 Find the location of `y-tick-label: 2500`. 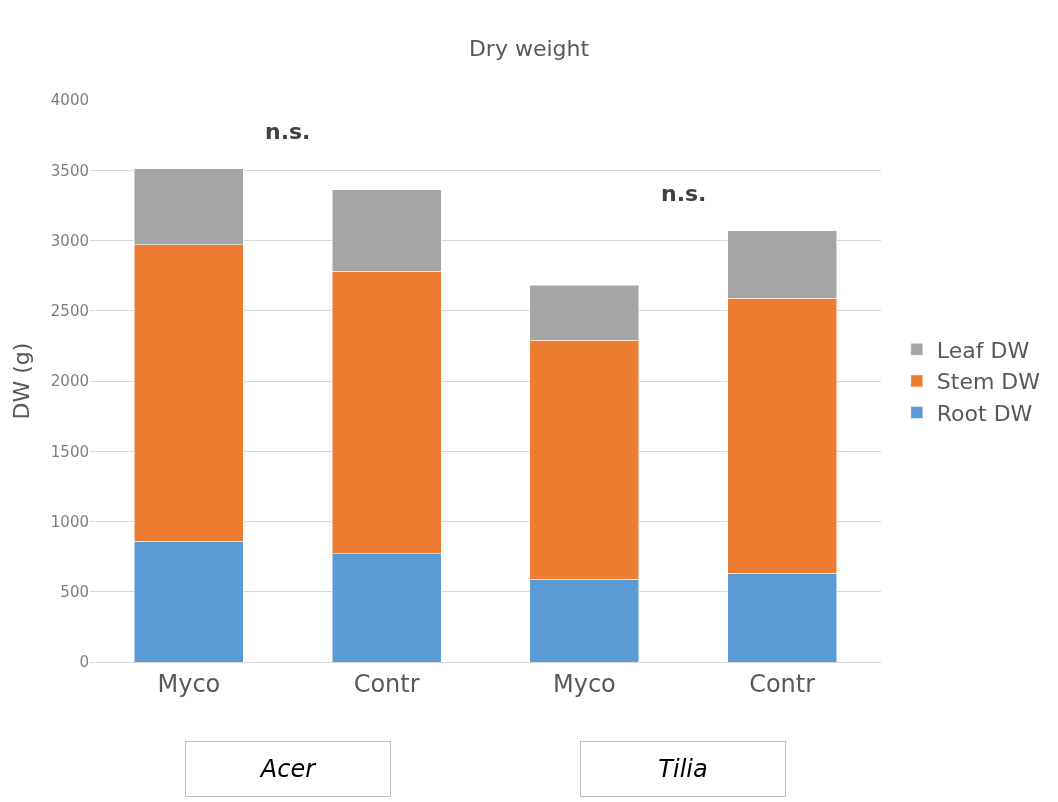

y-tick-label: 2500 is located at coordinates (69, 311).